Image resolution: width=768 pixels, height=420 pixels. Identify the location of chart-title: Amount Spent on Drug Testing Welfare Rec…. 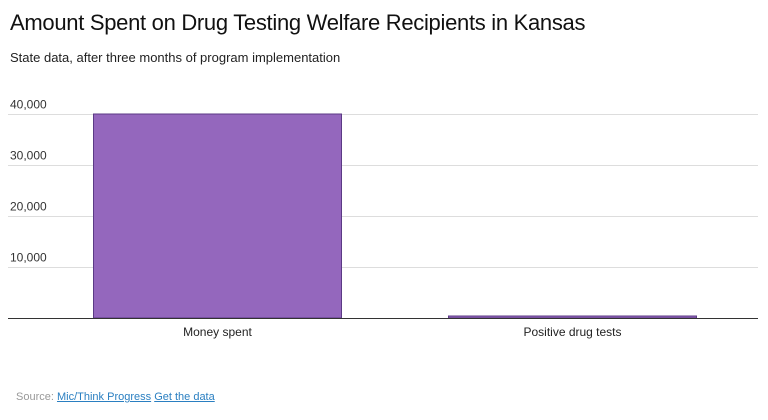
(298, 22).